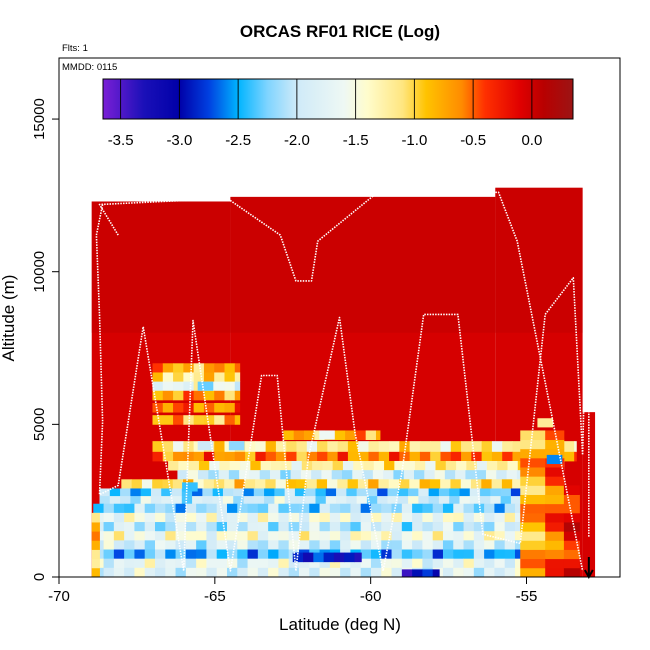 This screenshot has width=650, height=650. I want to click on y-tick-label: 0, so click(39, 577).